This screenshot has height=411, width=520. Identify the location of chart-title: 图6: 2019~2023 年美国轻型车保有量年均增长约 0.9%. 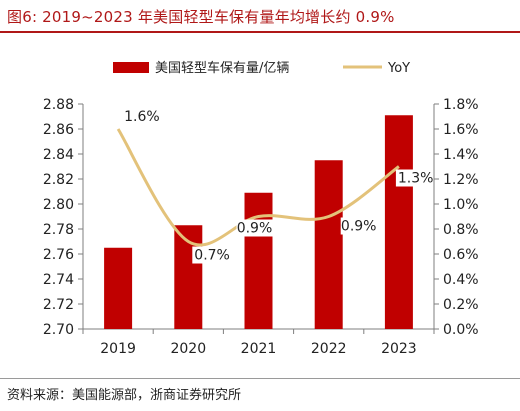
(201, 17).